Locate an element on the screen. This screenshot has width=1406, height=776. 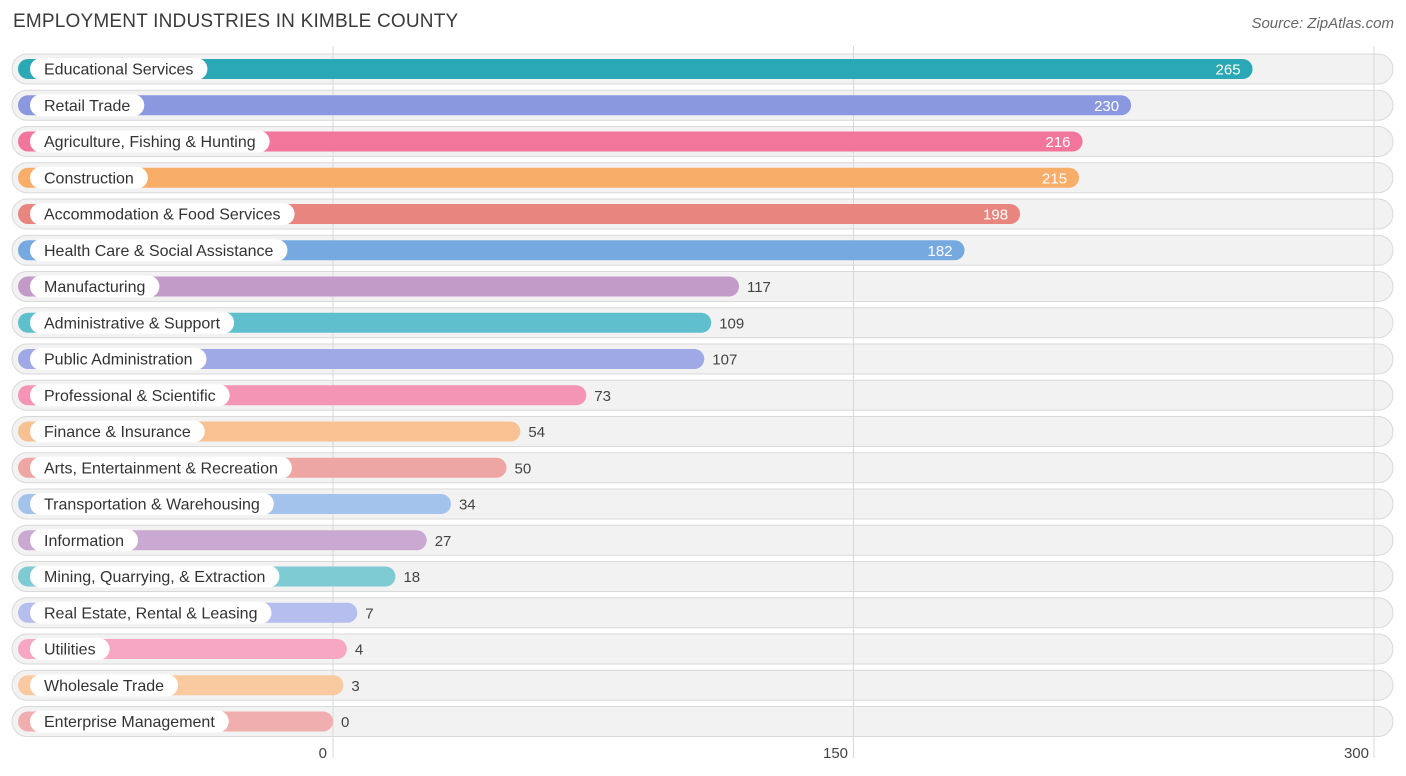
chart-title: EMPLOYMENT INDUSTRIES IN KIMBLE COUNTY is located at coordinates (236, 21).